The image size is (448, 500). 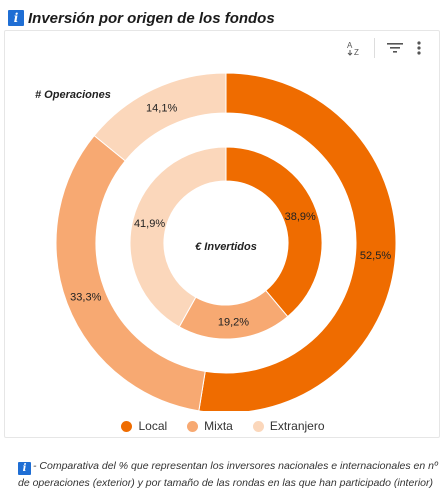 What do you see at coordinates (24, 468) in the screenshot?
I see `footnote-info-icon: i` at bounding box center [24, 468].